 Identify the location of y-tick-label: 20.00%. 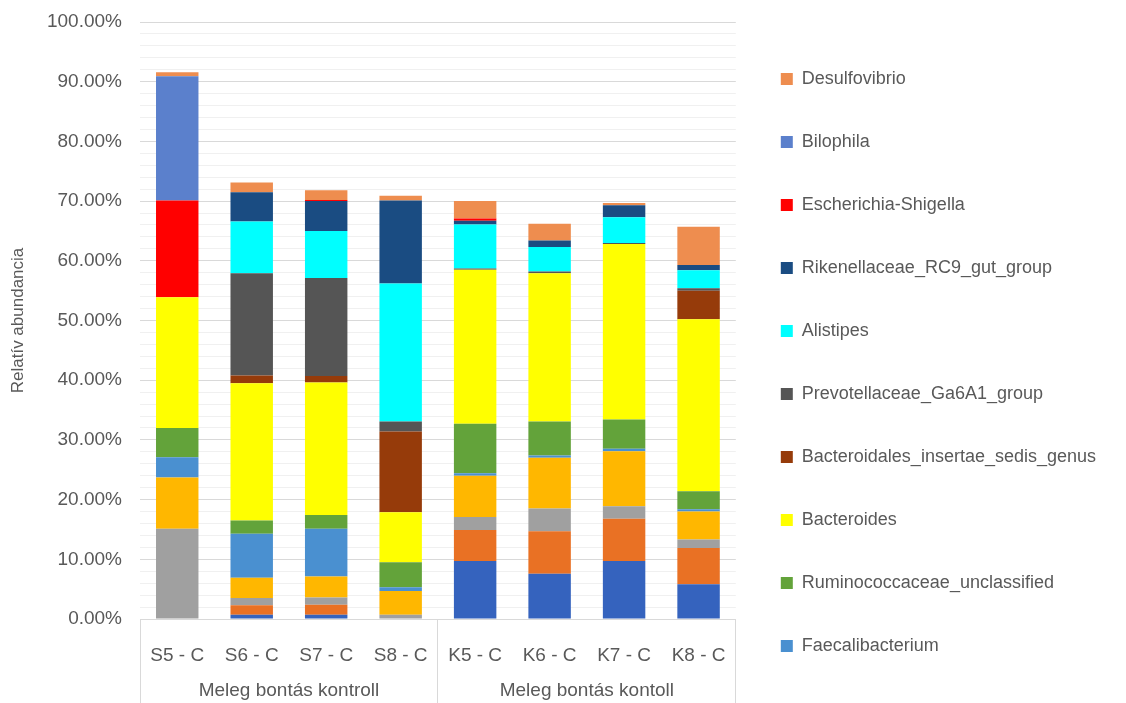
(90, 498).